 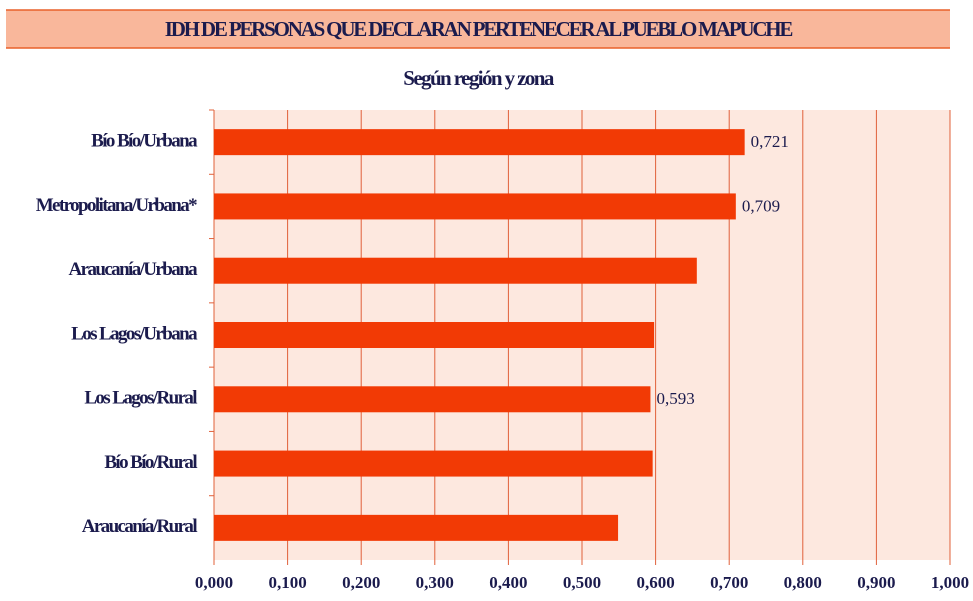 I want to click on value-label: 0,709, so click(x=761, y=205).